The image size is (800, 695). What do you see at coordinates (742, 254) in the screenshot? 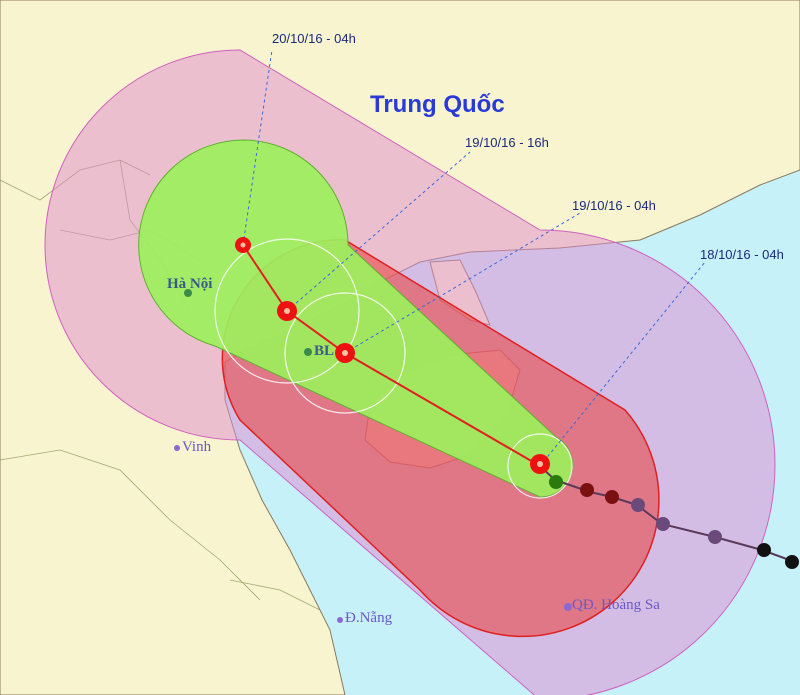
I see `forecast-time-label: 18/10/16 - 04h` at bounding box center [742, 254].